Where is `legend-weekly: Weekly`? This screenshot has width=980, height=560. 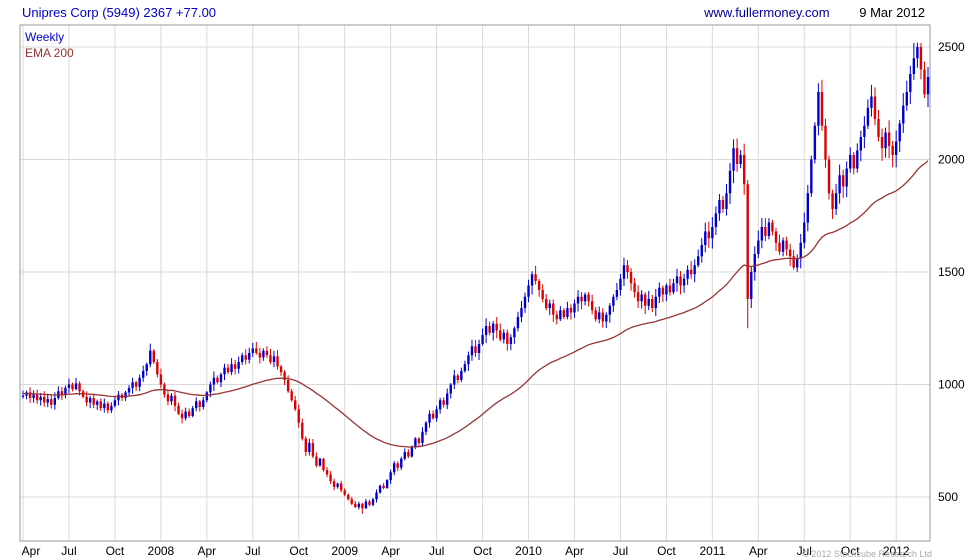 legend-weekly: Weekly is located at coordinates (45, 37).